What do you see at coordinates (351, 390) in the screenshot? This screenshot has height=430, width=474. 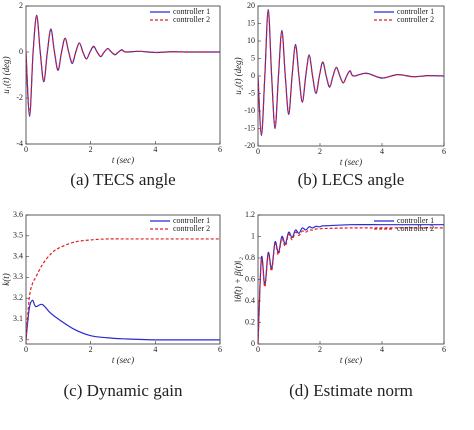 I see `caption: (d) Estimate norm` at bounding box center [351, 390].